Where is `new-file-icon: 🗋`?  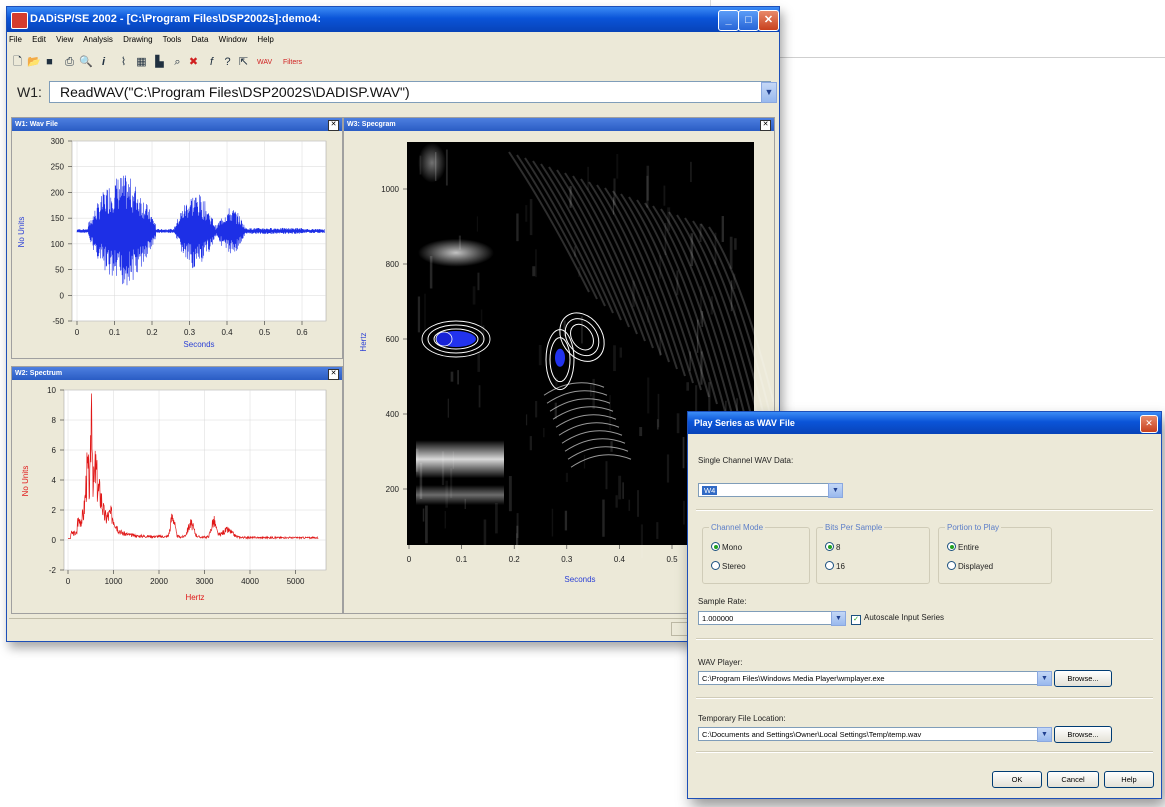 new-file-icon: 🗋 is located at coordinates (17, 62).